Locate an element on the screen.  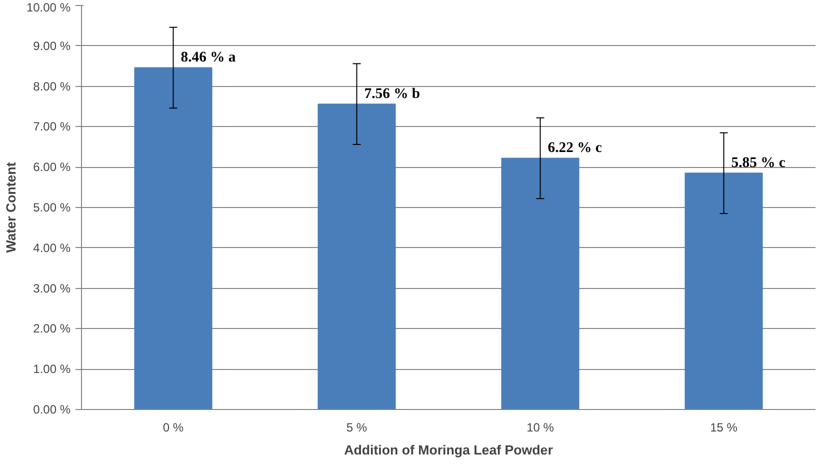
x-tick-label: 15 % is located at coordinates (724, 427).